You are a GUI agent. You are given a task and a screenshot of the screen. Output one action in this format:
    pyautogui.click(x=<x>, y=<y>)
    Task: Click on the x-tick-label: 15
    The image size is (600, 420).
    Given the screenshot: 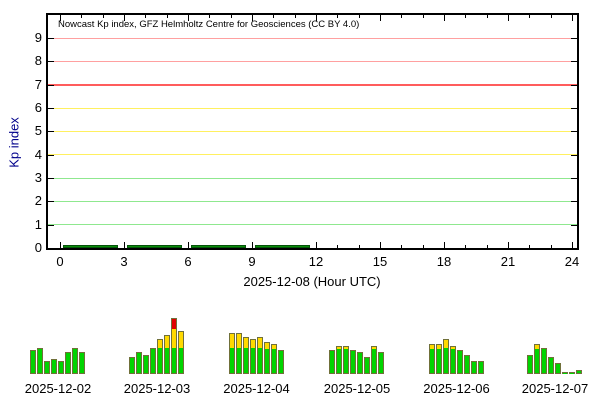 What is the action you would take?
    pyautogui.click(x=380, y=261)
    